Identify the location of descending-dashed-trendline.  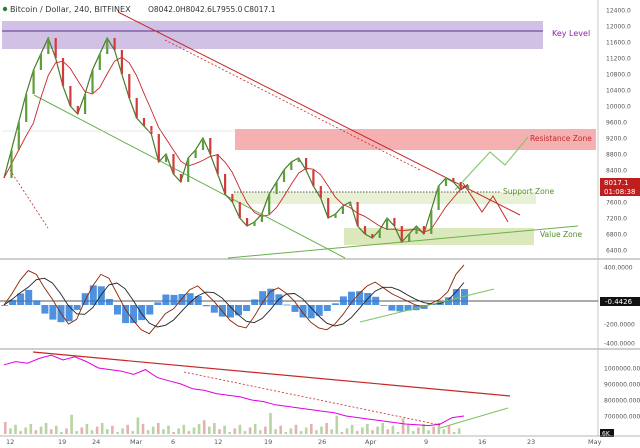
(292, 105).